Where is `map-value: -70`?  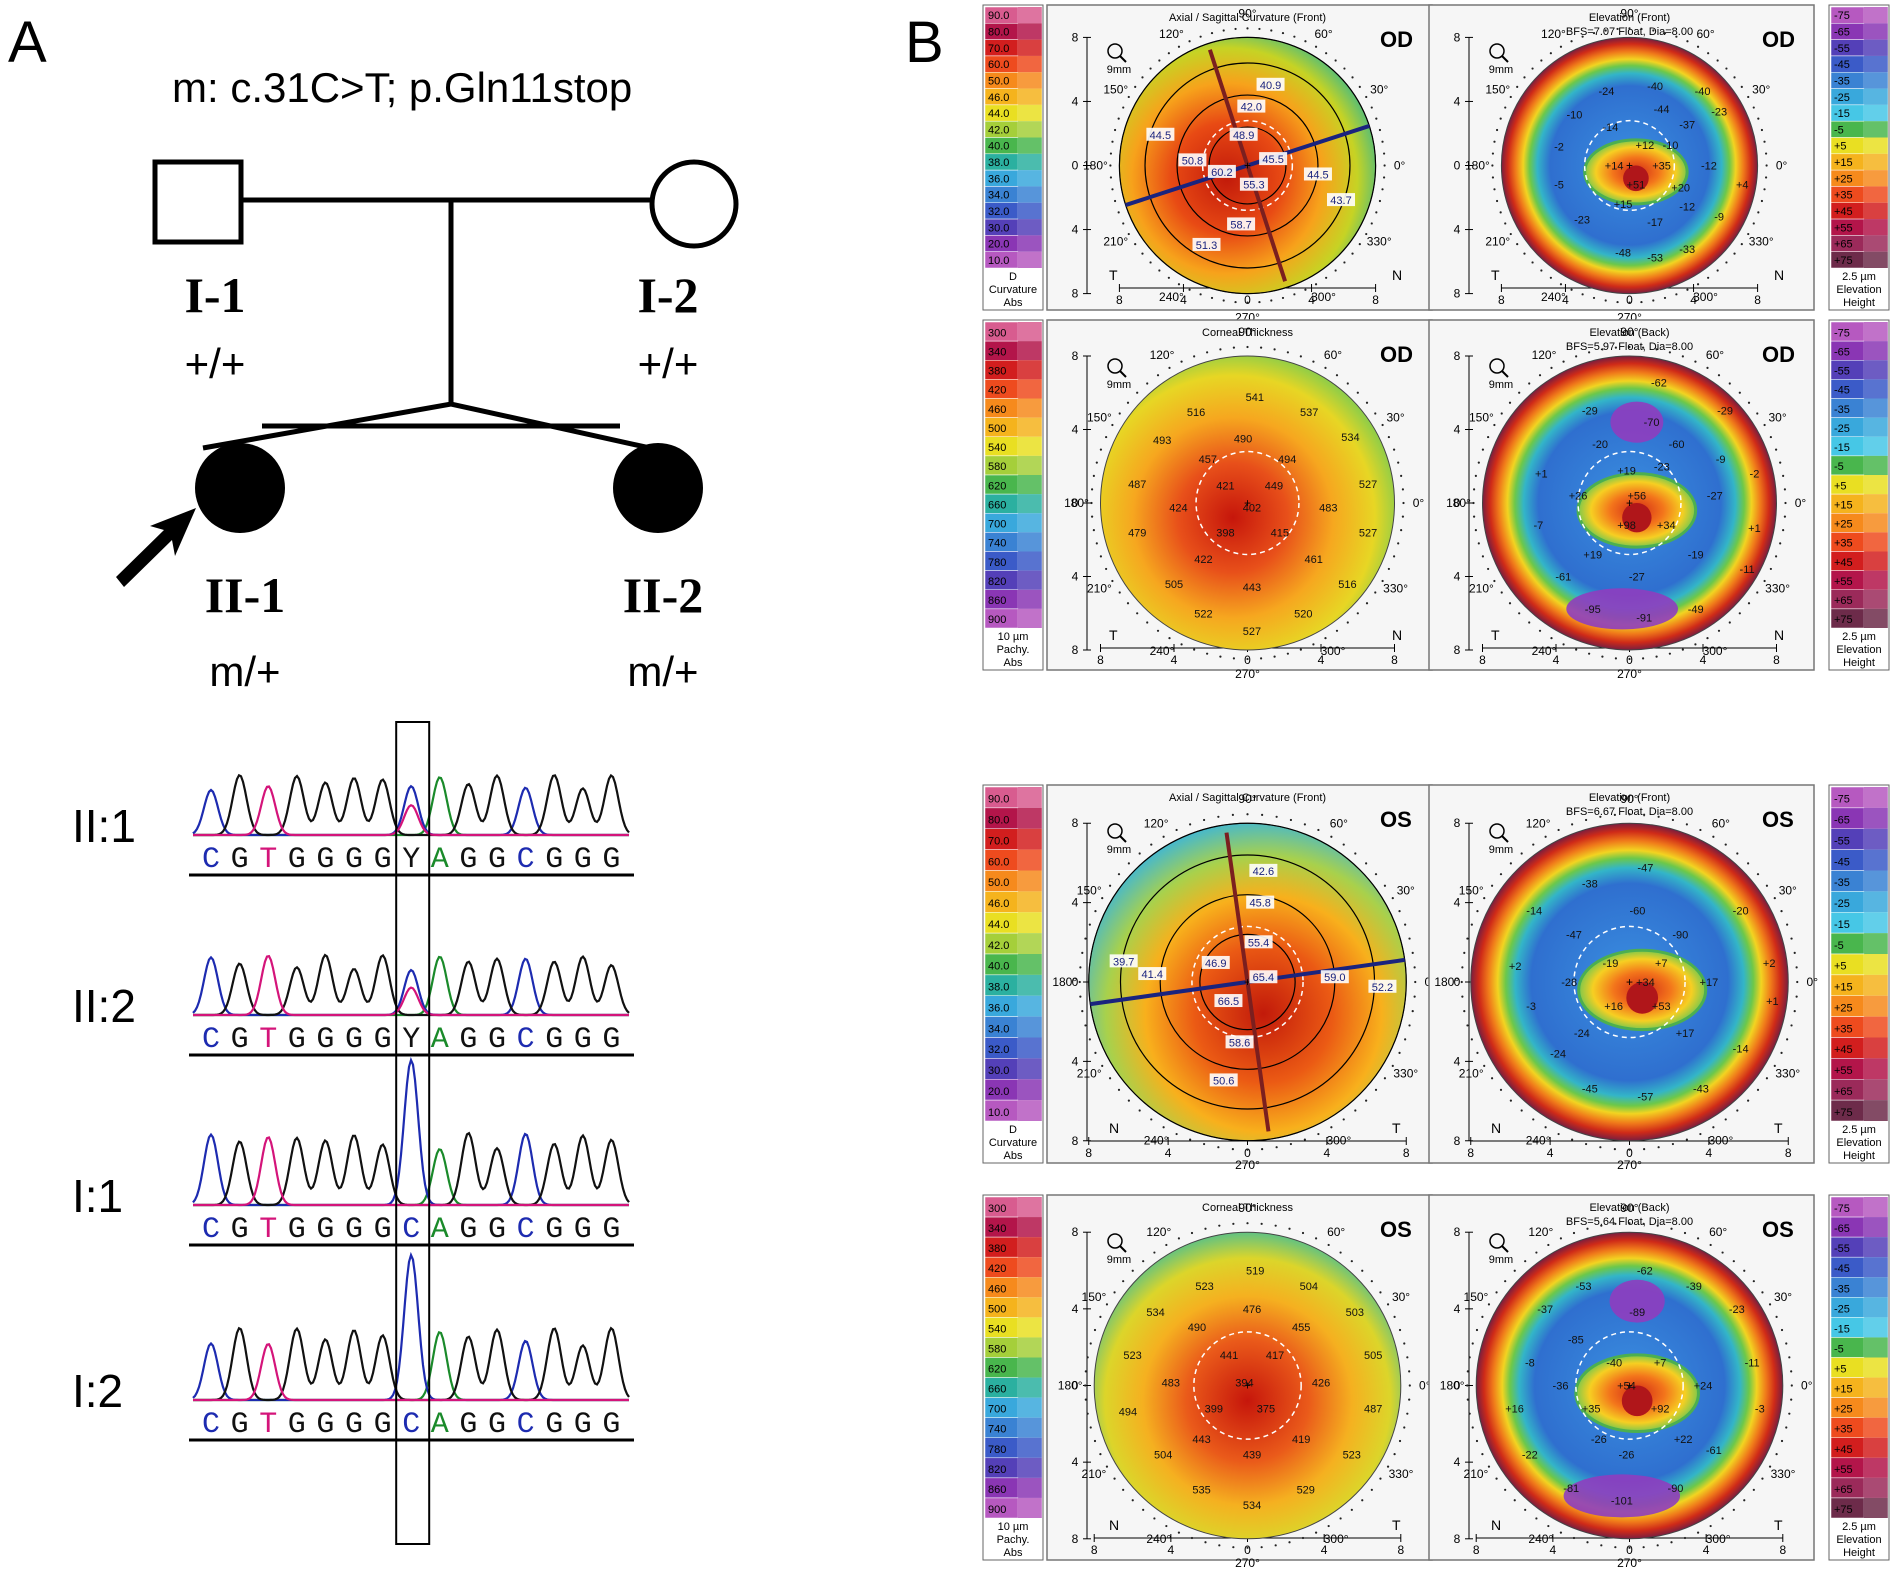 map-value: -70 is located at coordinates (1652, 423).